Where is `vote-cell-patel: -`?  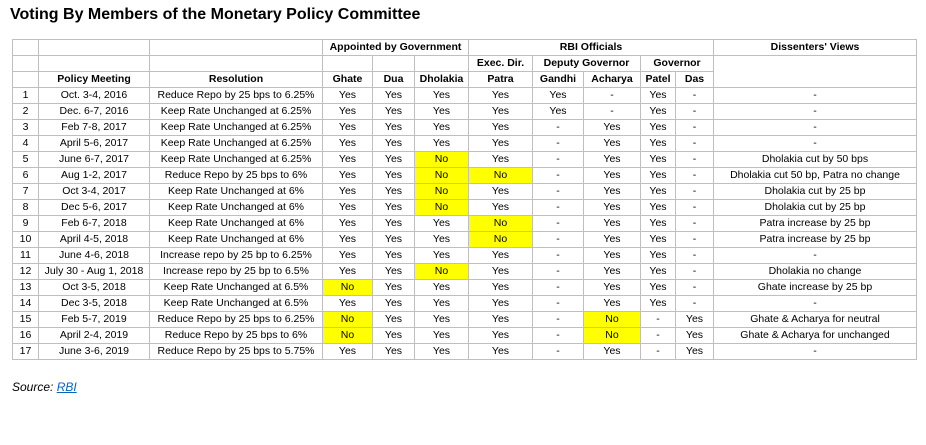 vote-cell-patel: - is located at coordinates (658, 335).